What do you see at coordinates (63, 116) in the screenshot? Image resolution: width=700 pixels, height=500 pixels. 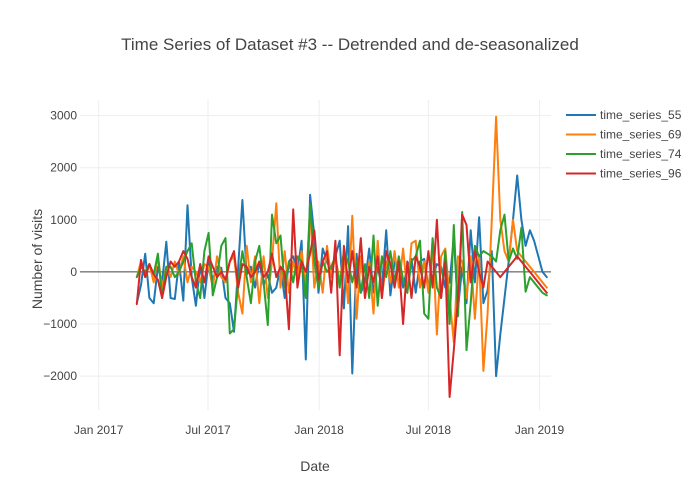 I see `y-tick-label: 3000` at bounding box center [63, 116].